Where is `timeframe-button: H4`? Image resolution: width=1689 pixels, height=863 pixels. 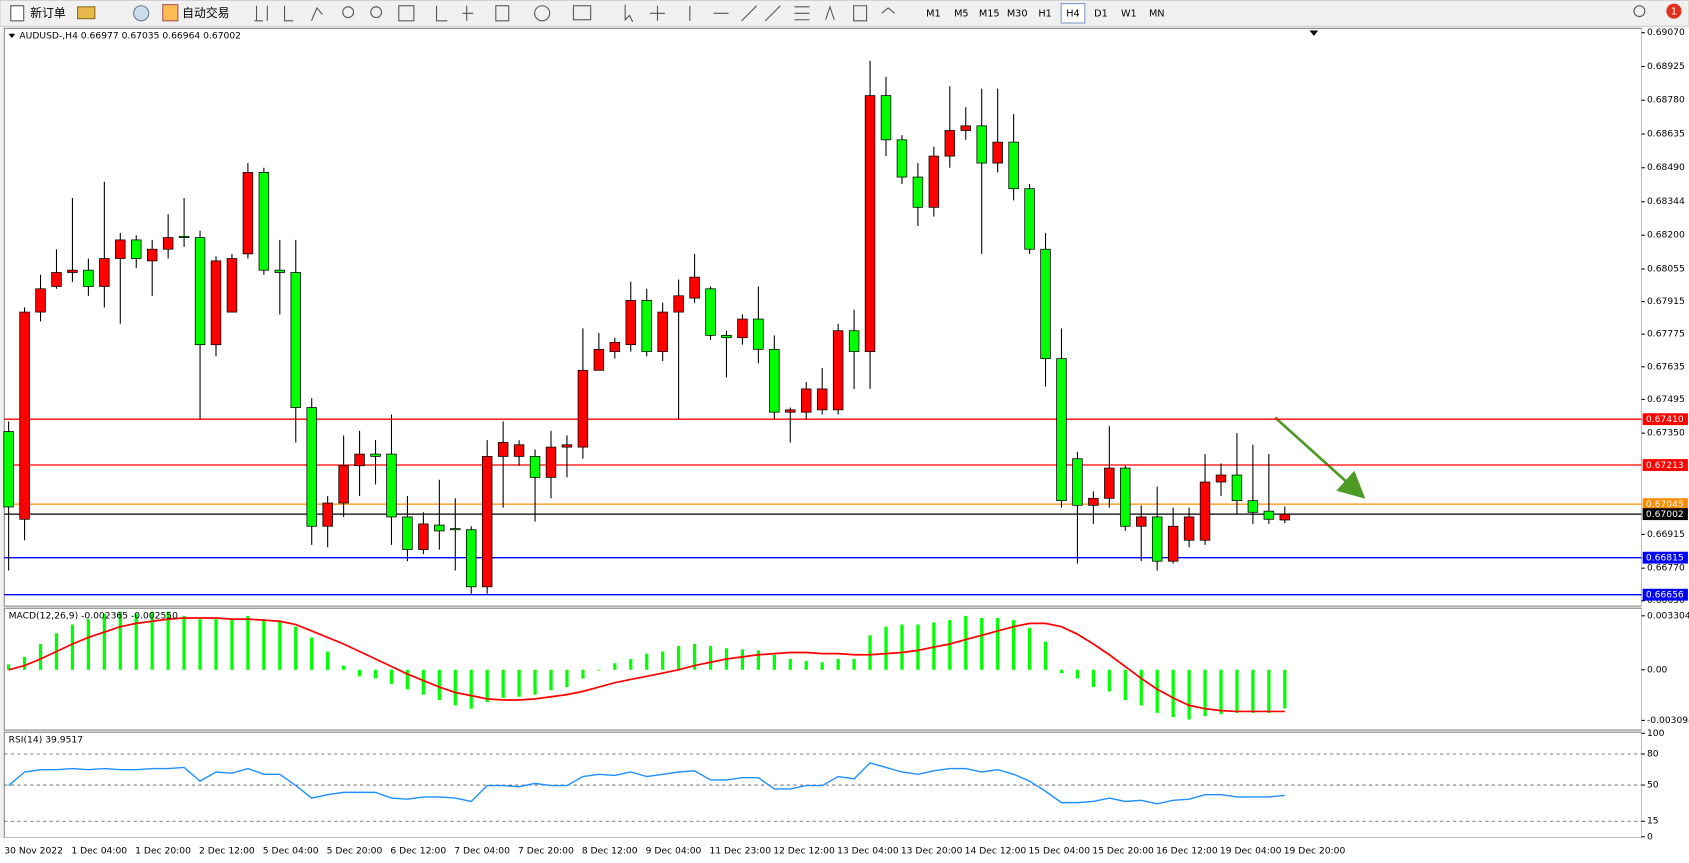 timeframe-button: H4 is located at coordinates (1072, 13).